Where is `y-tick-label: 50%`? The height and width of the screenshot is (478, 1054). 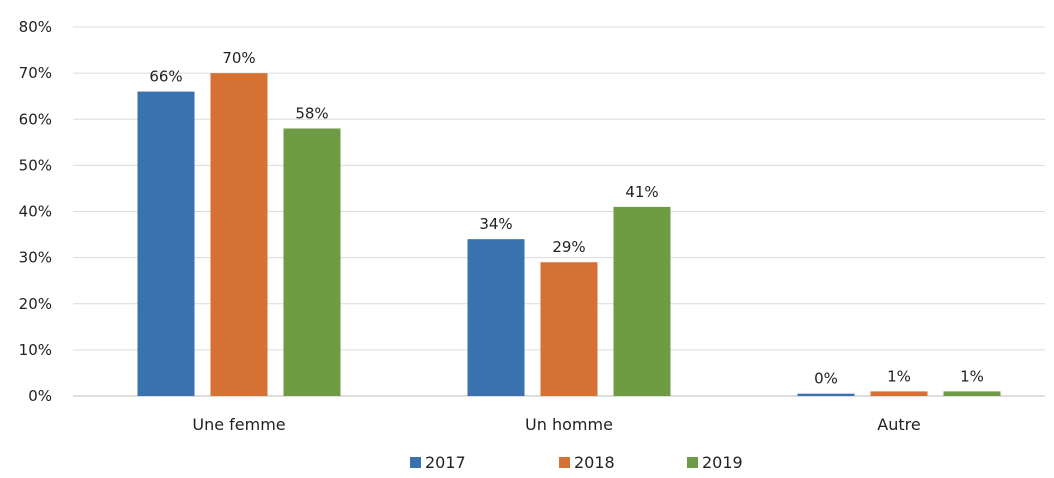
y-tick-label: 50% is located at coordinates (35, 165).